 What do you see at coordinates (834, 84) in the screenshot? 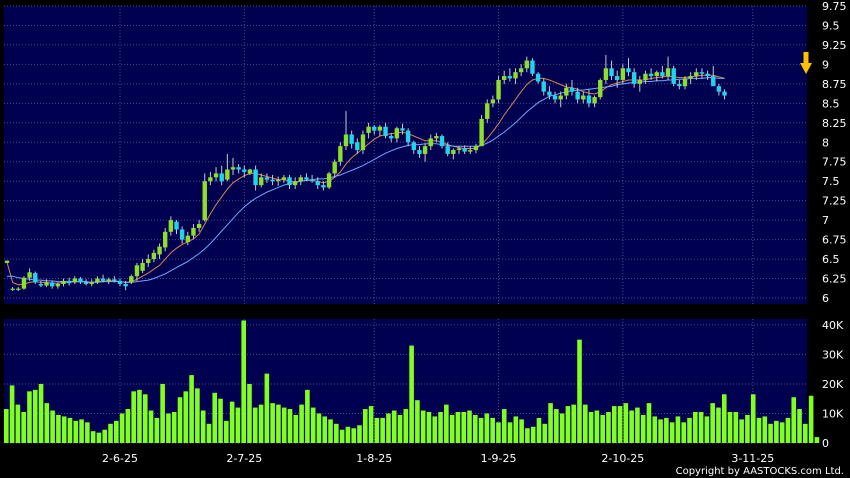
I see `price-tick-label: 8.75` at bounding box center [834, 84].